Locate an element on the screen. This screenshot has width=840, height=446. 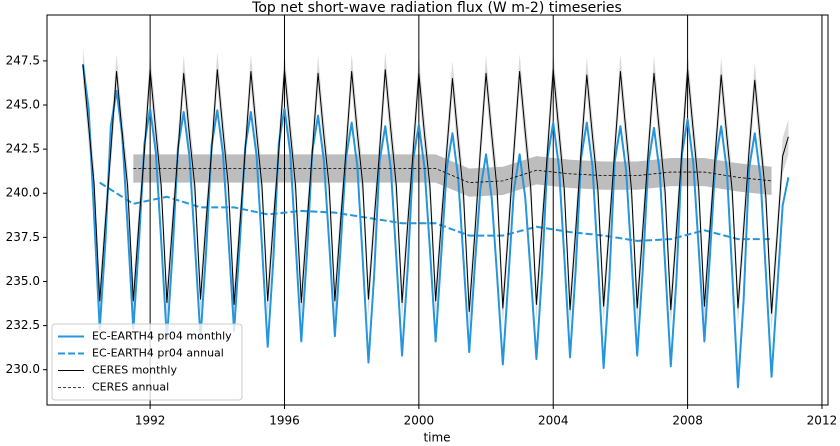
y-tick-label: 232.5 is located at coordinates (23, 325).